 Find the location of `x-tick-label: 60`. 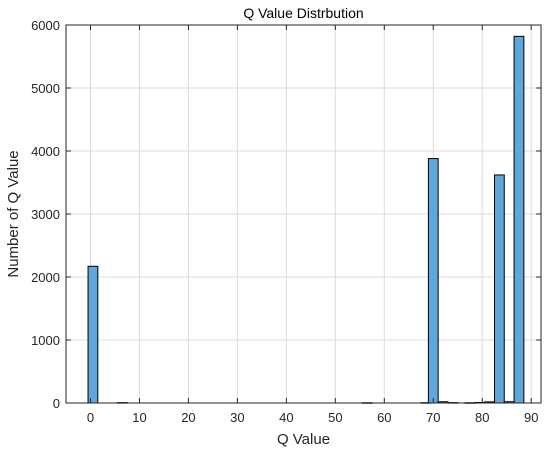

x-tick-label: 60 is located at coordinates (384, 417).